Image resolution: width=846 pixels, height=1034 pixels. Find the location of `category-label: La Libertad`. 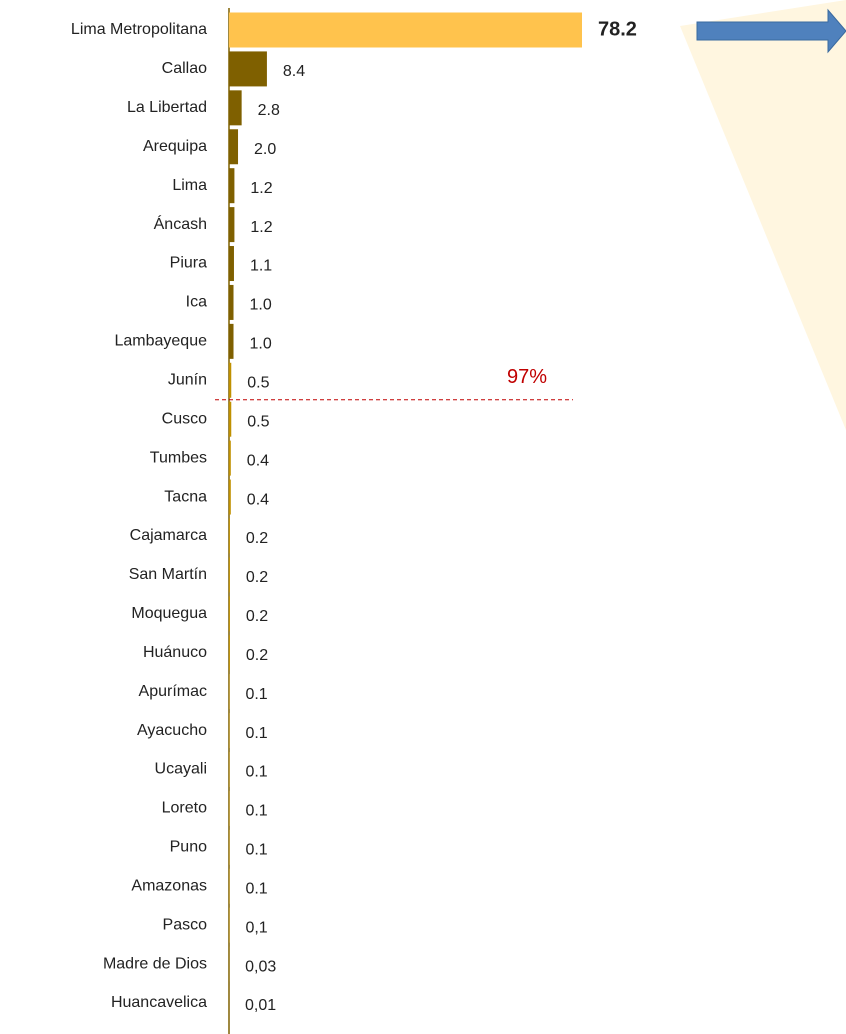

category-label: La Libertad is located at coordinates (167, 107).